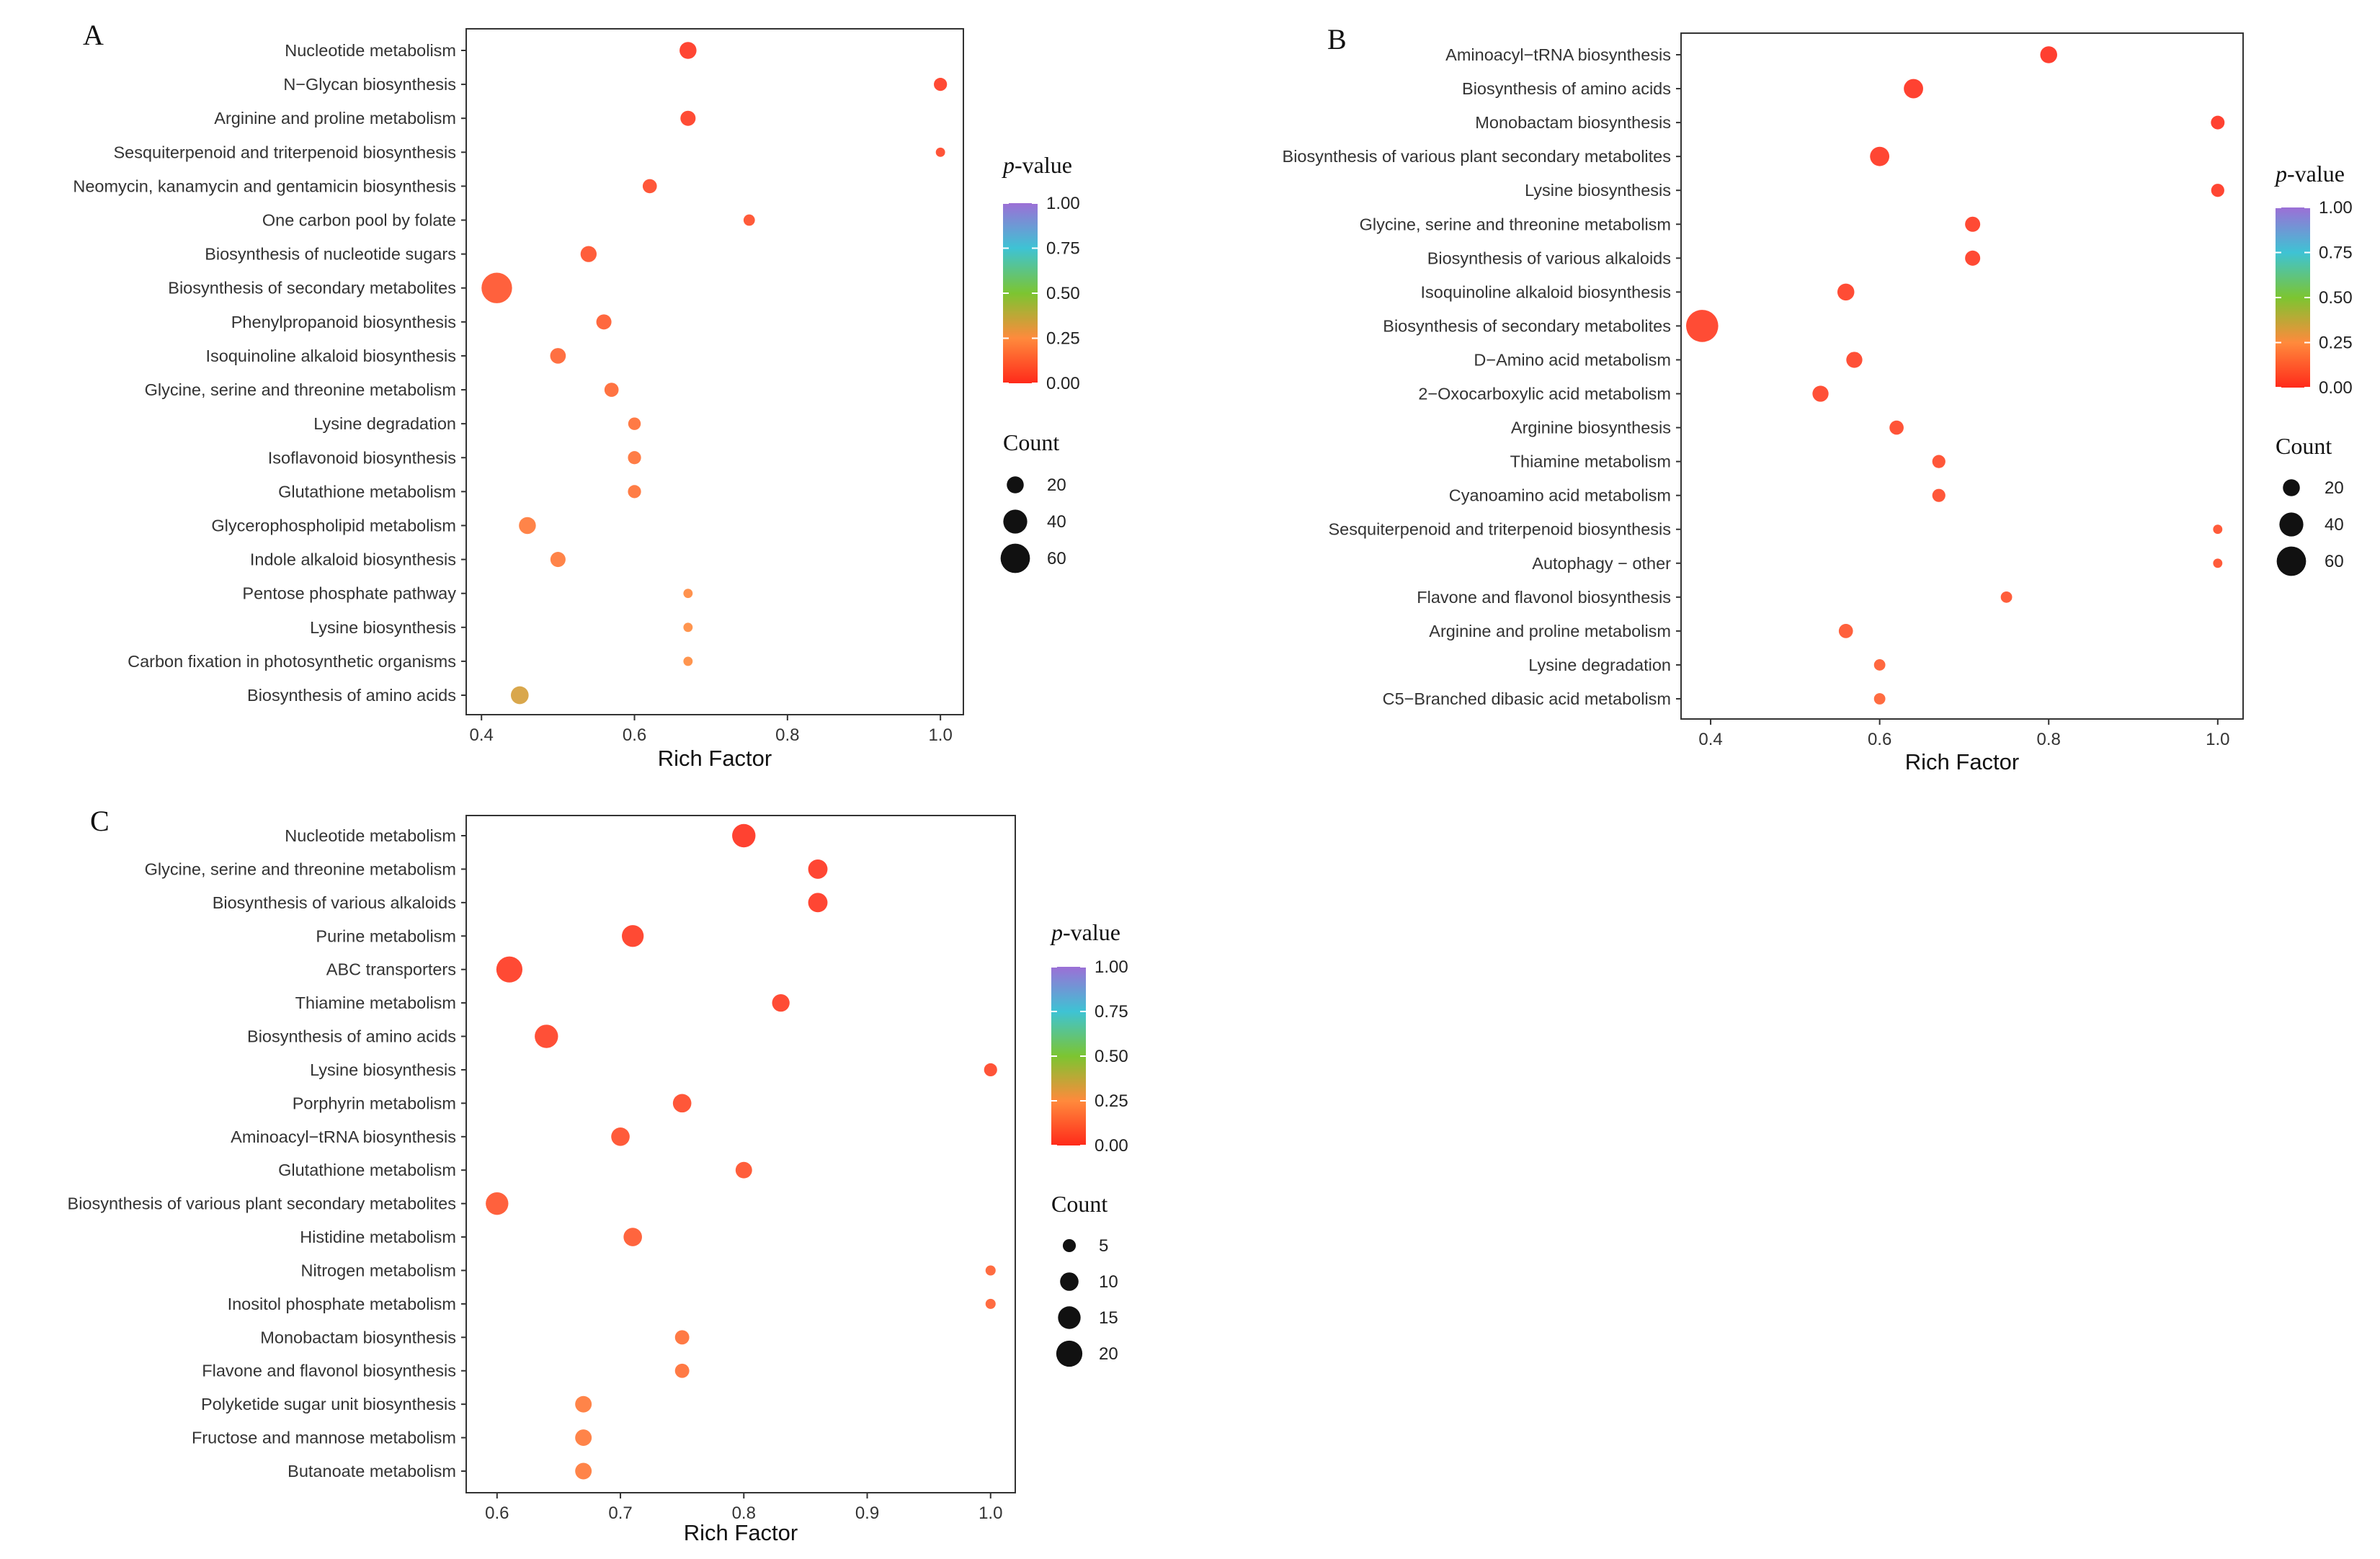 This screenshot has height=1559, width=2380. Describe the element at coordinates (372, 1471) in the screenshot. I see `category-label: Butanoate metabolism` at that location.